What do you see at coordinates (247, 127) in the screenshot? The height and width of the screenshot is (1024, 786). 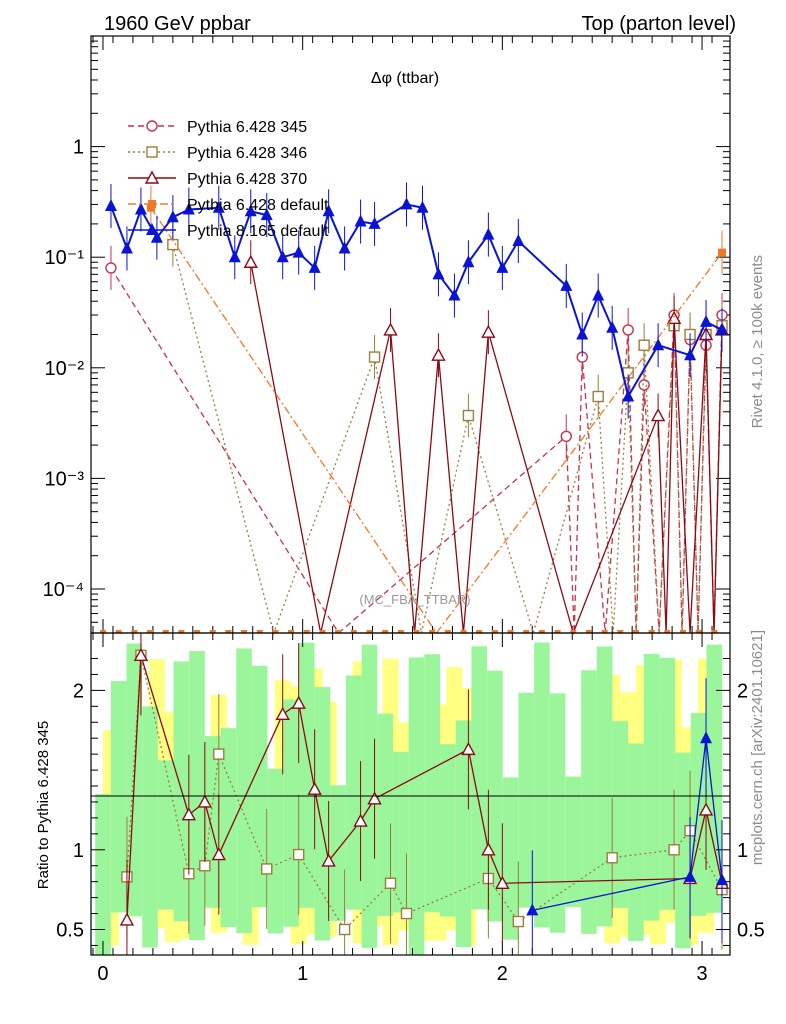 I see `legend-label: Pythia 6.428 345` at bounding box center [247, 127].